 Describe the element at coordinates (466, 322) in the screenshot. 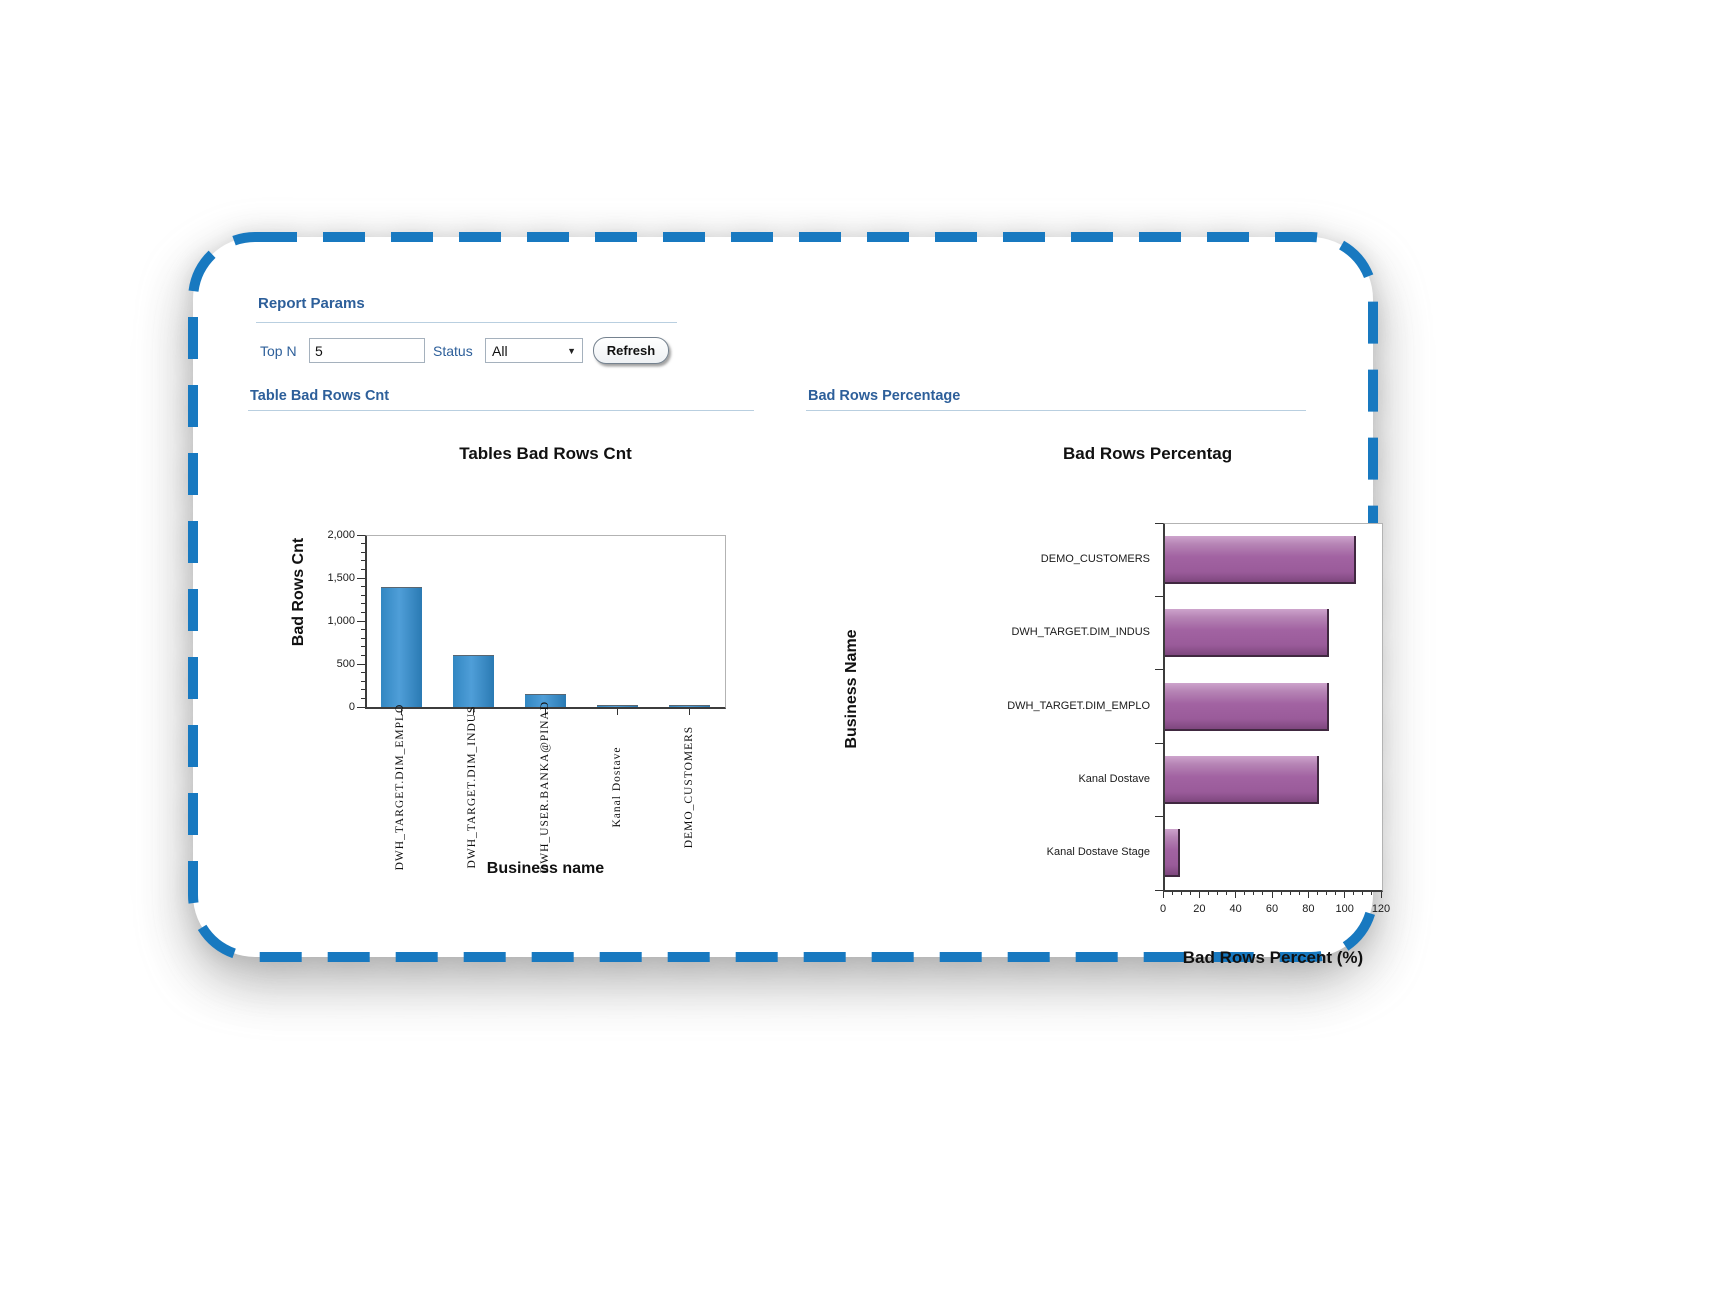

I see `report-params-divider` at that location.